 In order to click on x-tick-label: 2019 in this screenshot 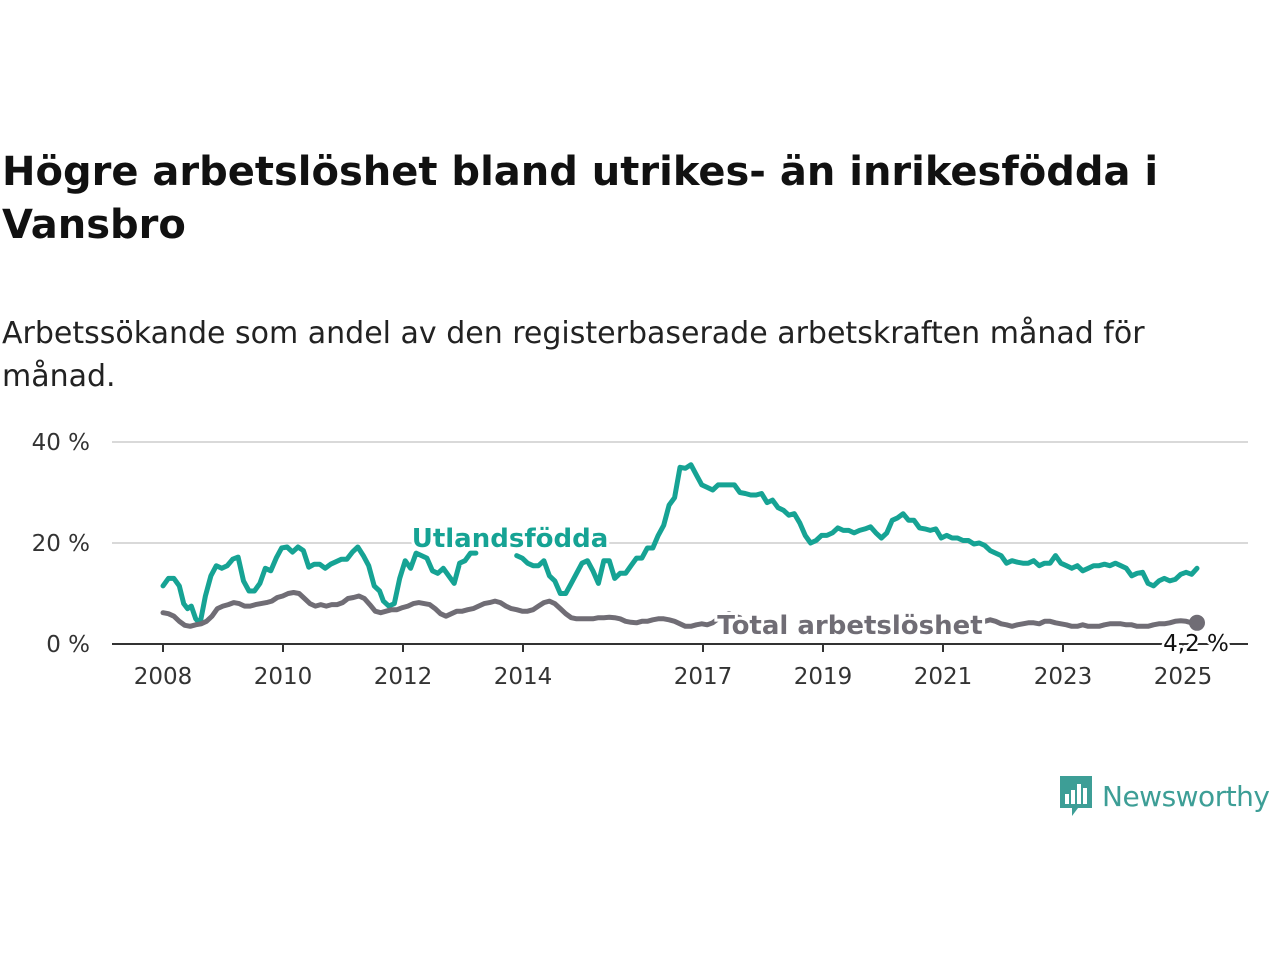, I will do `click(823, 677)`.